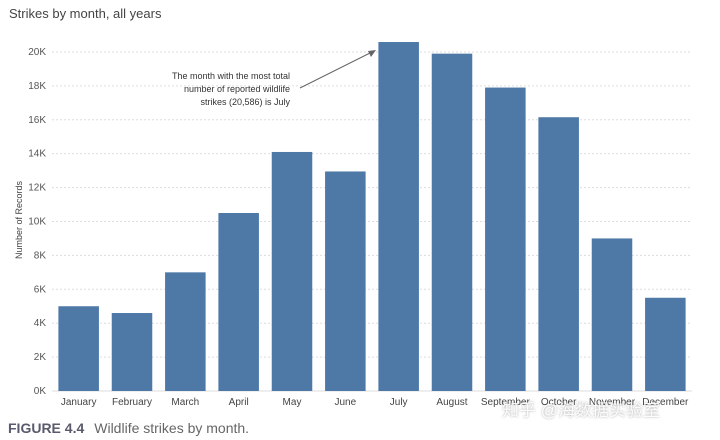 This screenshot has height=440, width=720. Describe the element at coordinates (237, 89) in the screenshot. I see `annotation-line-2: number of reported wildlife` at that location.